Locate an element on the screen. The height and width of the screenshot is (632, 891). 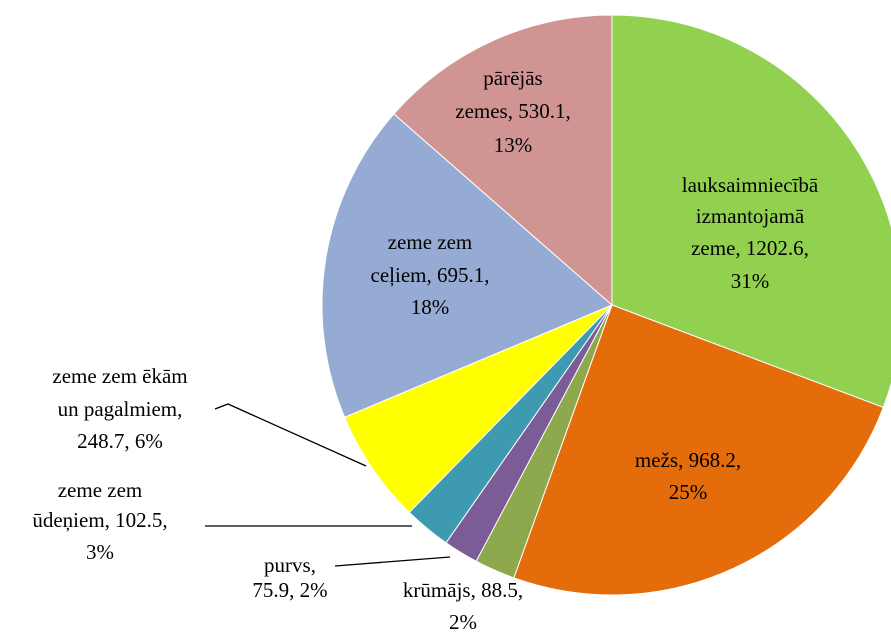
data-label: krūmājs, 88.5, is located at coordinates (463, 590).